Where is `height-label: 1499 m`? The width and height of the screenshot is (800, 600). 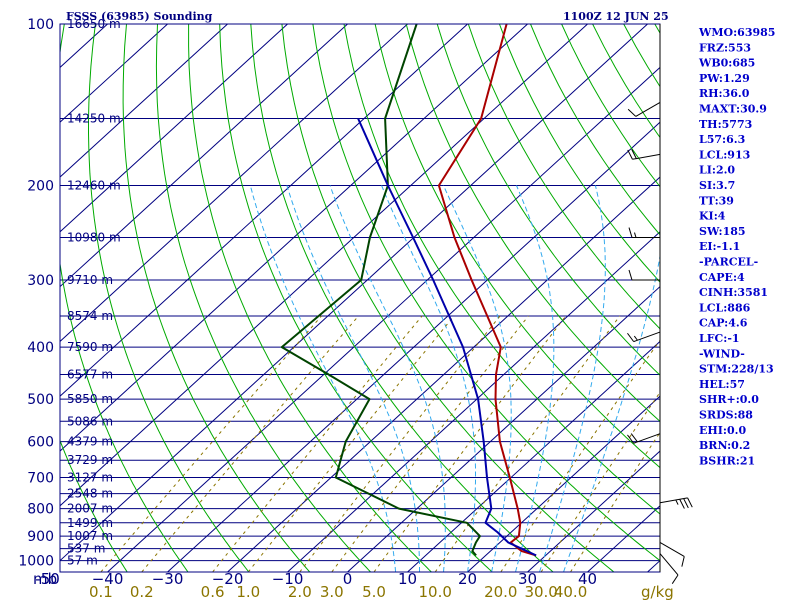
height-label: 1499 m is located at coordinates (90, 523).